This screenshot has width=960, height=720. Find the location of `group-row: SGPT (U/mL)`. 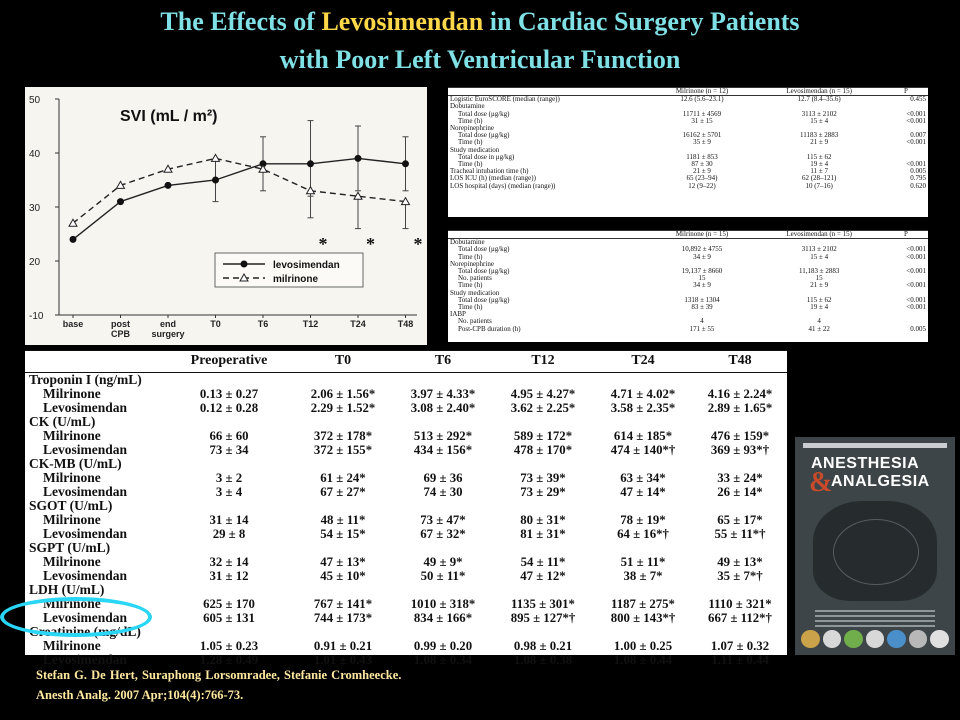

group-row: SGPT (U/mL) is located at coordinates (406, 548).